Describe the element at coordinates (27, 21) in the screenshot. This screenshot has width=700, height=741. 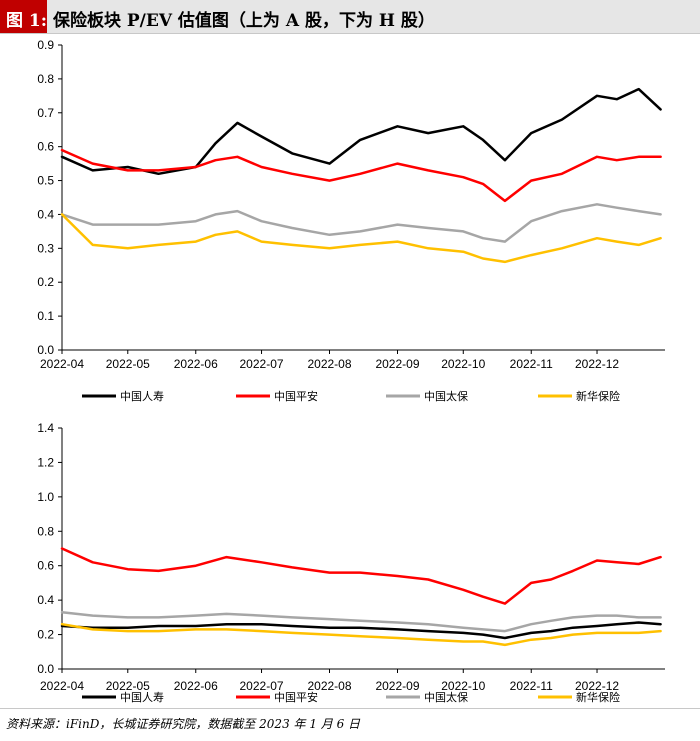
I see `figure-number: 图 1:` at that location.